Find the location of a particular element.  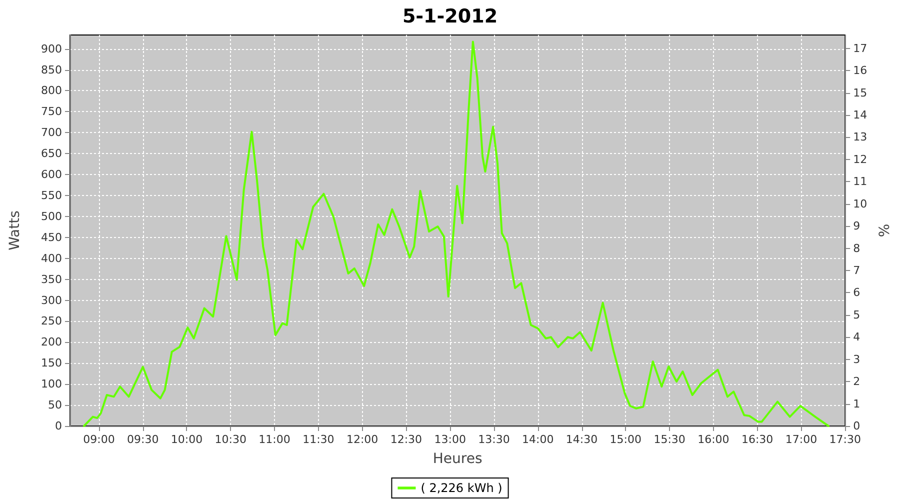

y-tick-label: 250 is located at coordinates (51, 321).